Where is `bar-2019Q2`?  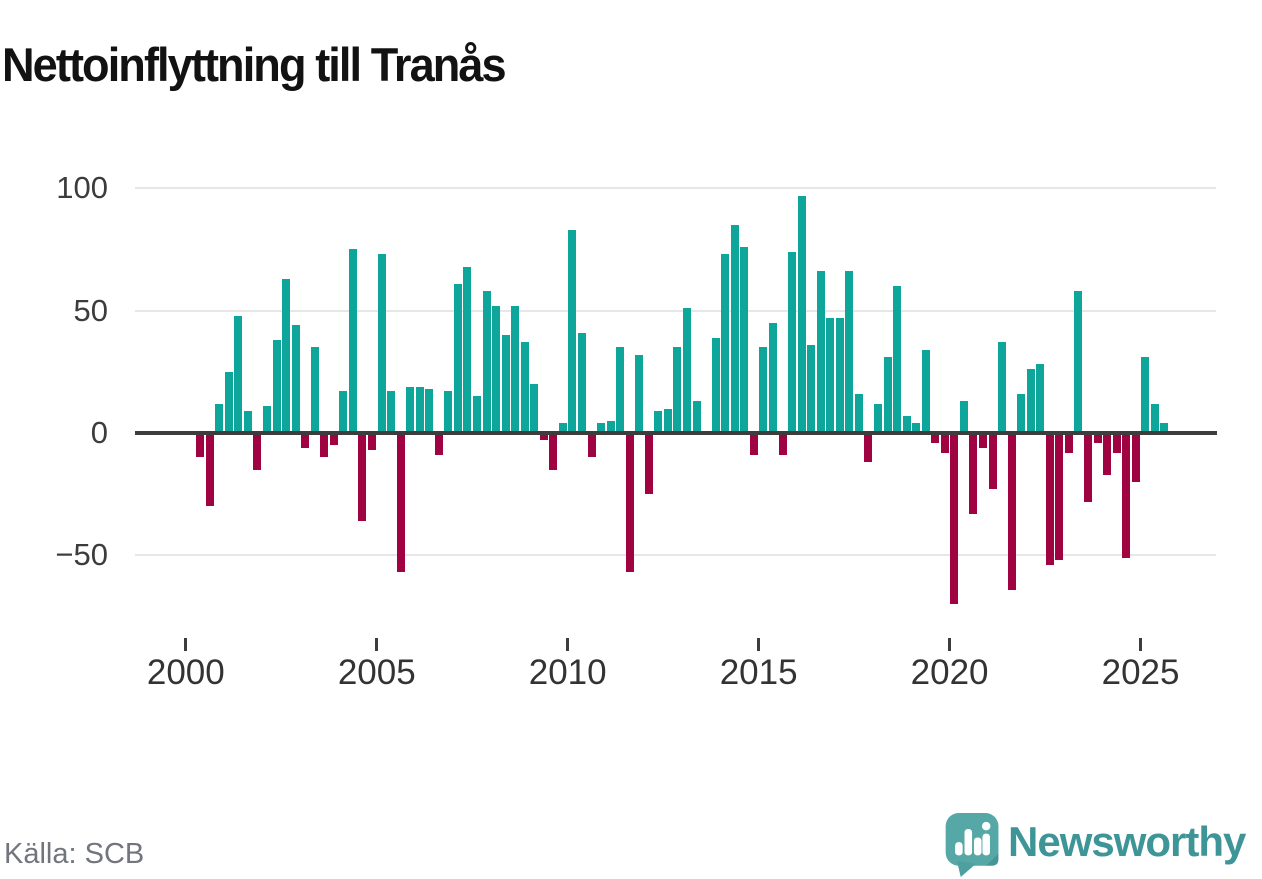
bar-2019Q2 is located at coordinates (925, 391).